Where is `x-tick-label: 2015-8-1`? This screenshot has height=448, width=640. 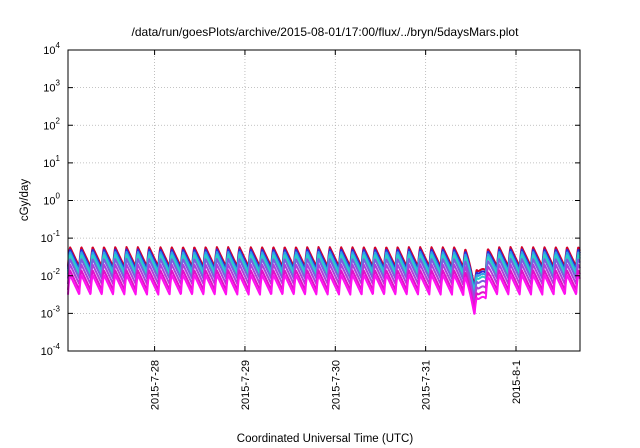
x-tick-label: 2015-8-1 is located at coordinates (517, 382).